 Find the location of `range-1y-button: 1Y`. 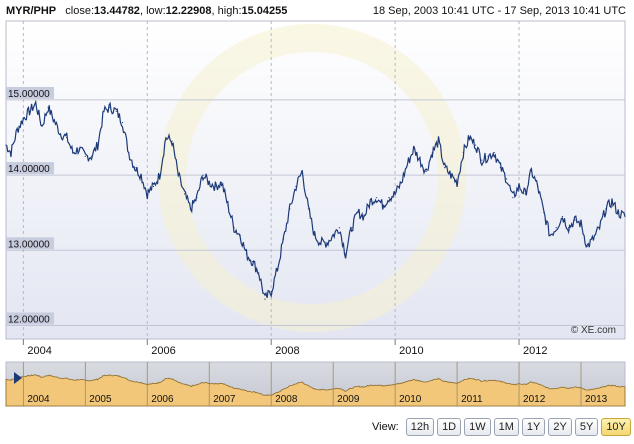

range-1y-button: 1Y is located at coordinates (533, 427).